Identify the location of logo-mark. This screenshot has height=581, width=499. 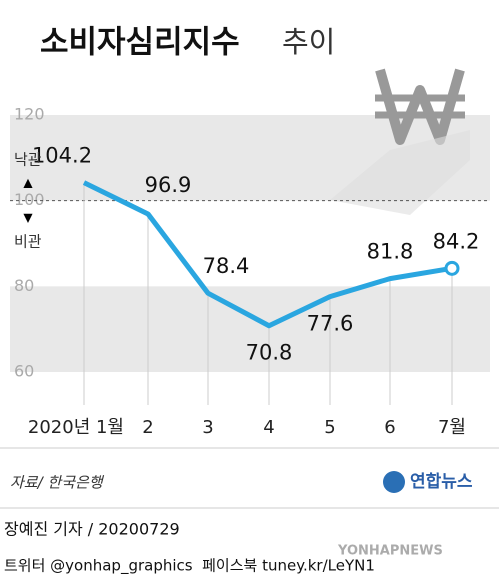
(394, 482).